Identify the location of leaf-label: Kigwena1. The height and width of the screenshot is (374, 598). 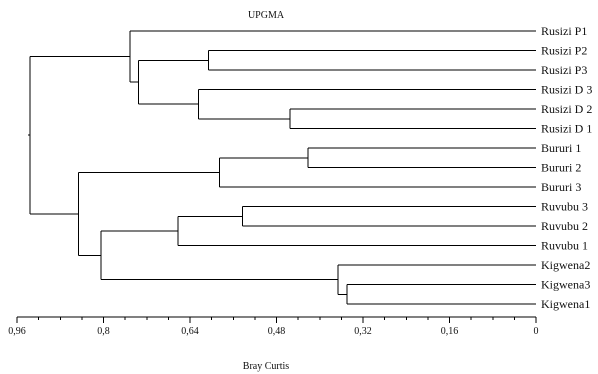
(565, 304).